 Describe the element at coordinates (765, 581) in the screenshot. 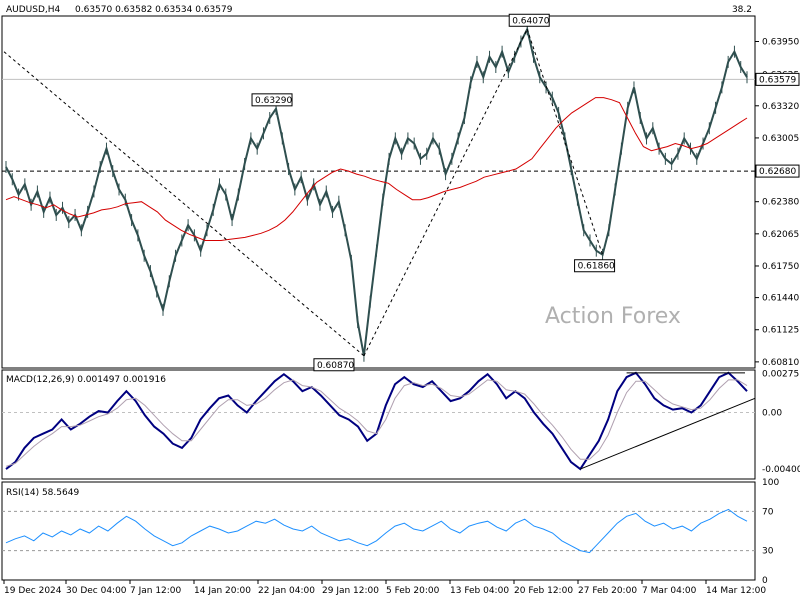

I see `rsi-axis-label: 0` at that location.